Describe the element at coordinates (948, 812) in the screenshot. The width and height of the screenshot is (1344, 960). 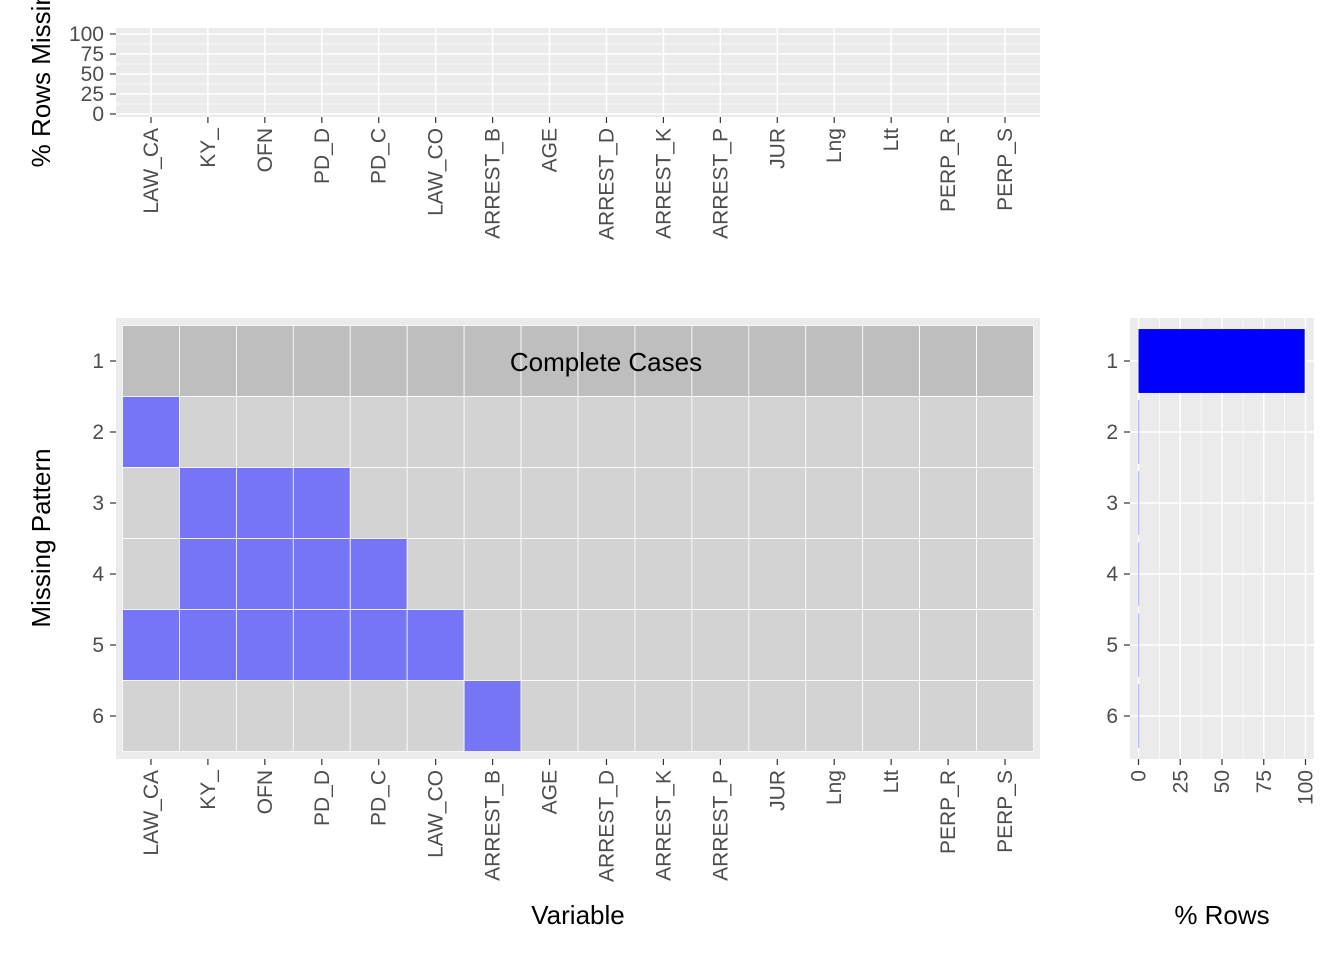
I see `heatmap-x-tick-label: PERP_R` at that location.